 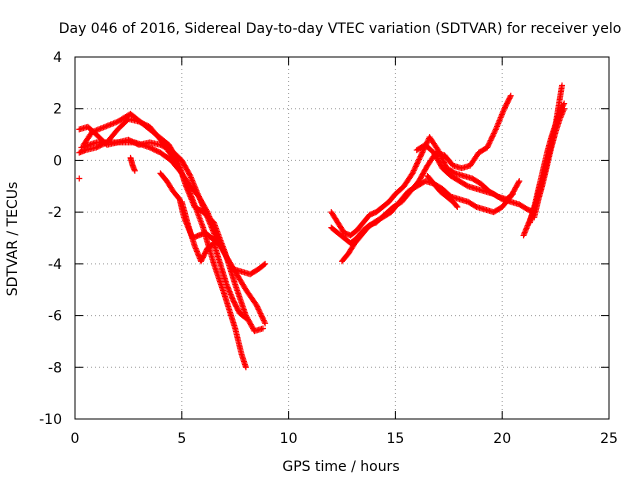 What do you see at coordinates (55, 265) in the screenshot?
I see `y-tick-label: -4` at bounding box center [55, 265].